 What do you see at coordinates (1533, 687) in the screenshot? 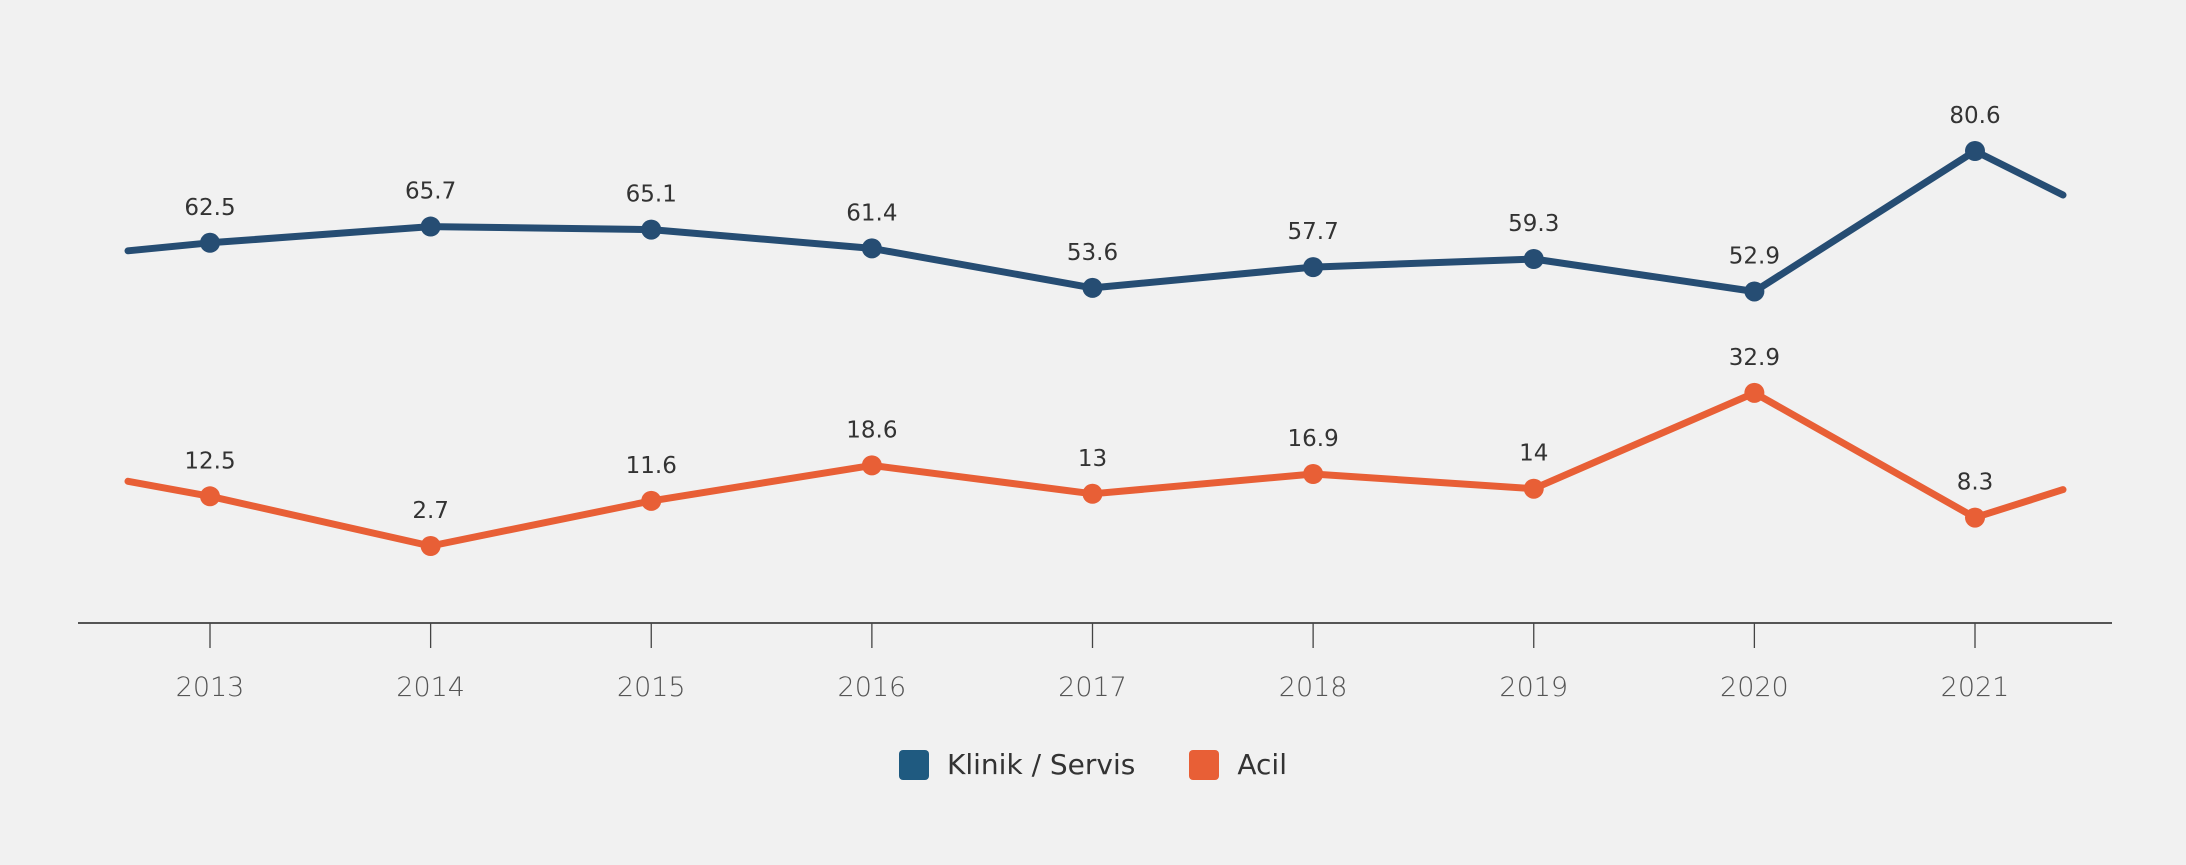
I see `x-tick-label: 2019` at bounding box center [1533, 687].